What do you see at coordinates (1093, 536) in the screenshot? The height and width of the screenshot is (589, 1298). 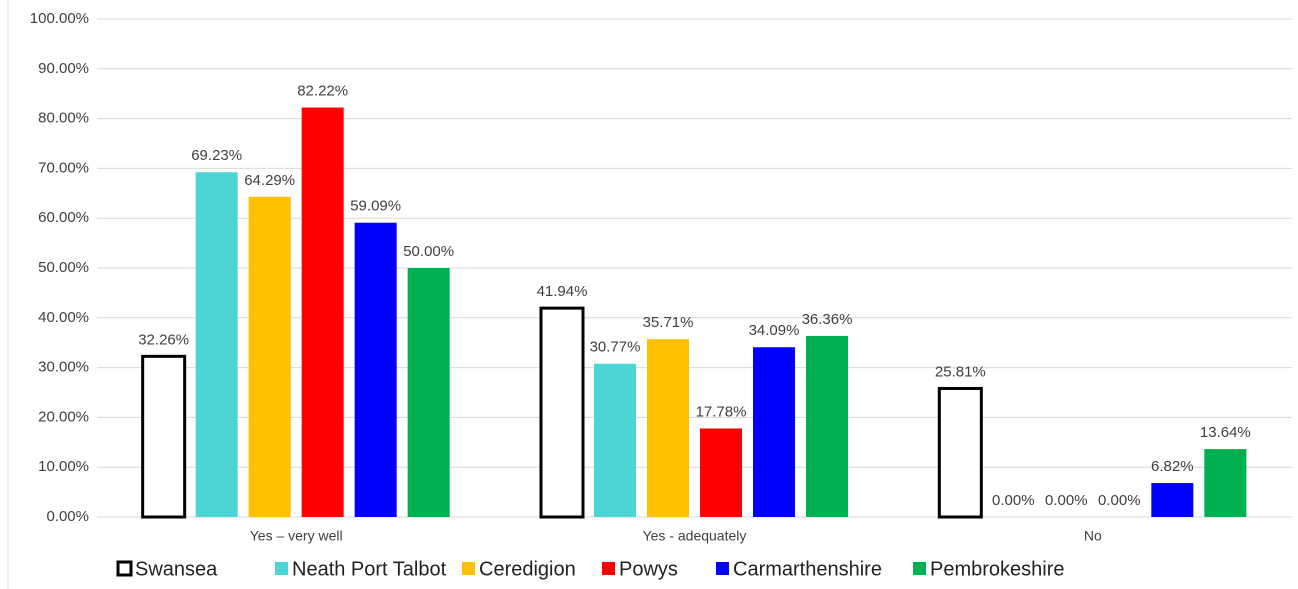 I see `x-tick-label: No` at bounding box center [1093, 536].